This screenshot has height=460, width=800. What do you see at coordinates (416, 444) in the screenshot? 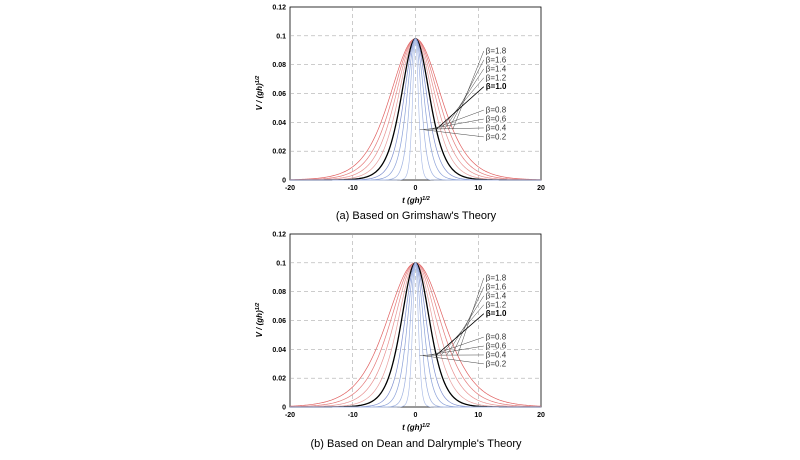
I see `panel-caption: (b) Based on Dean and Dalrymple's Theory` at bounding box center [416, 444].